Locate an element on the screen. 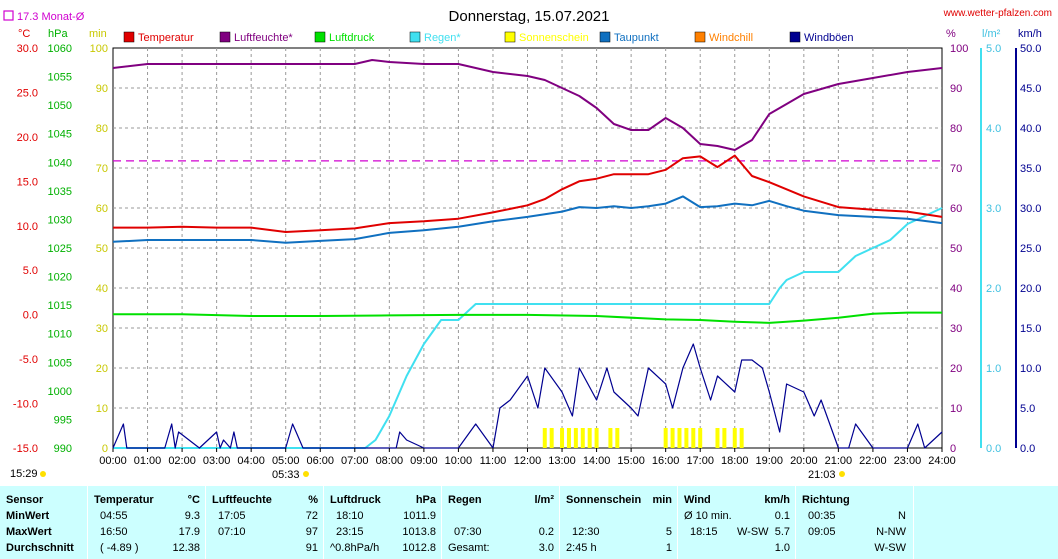 The image size is (1058, 559). tick-label-time: 21:00 is located at coordinates (839, 461).